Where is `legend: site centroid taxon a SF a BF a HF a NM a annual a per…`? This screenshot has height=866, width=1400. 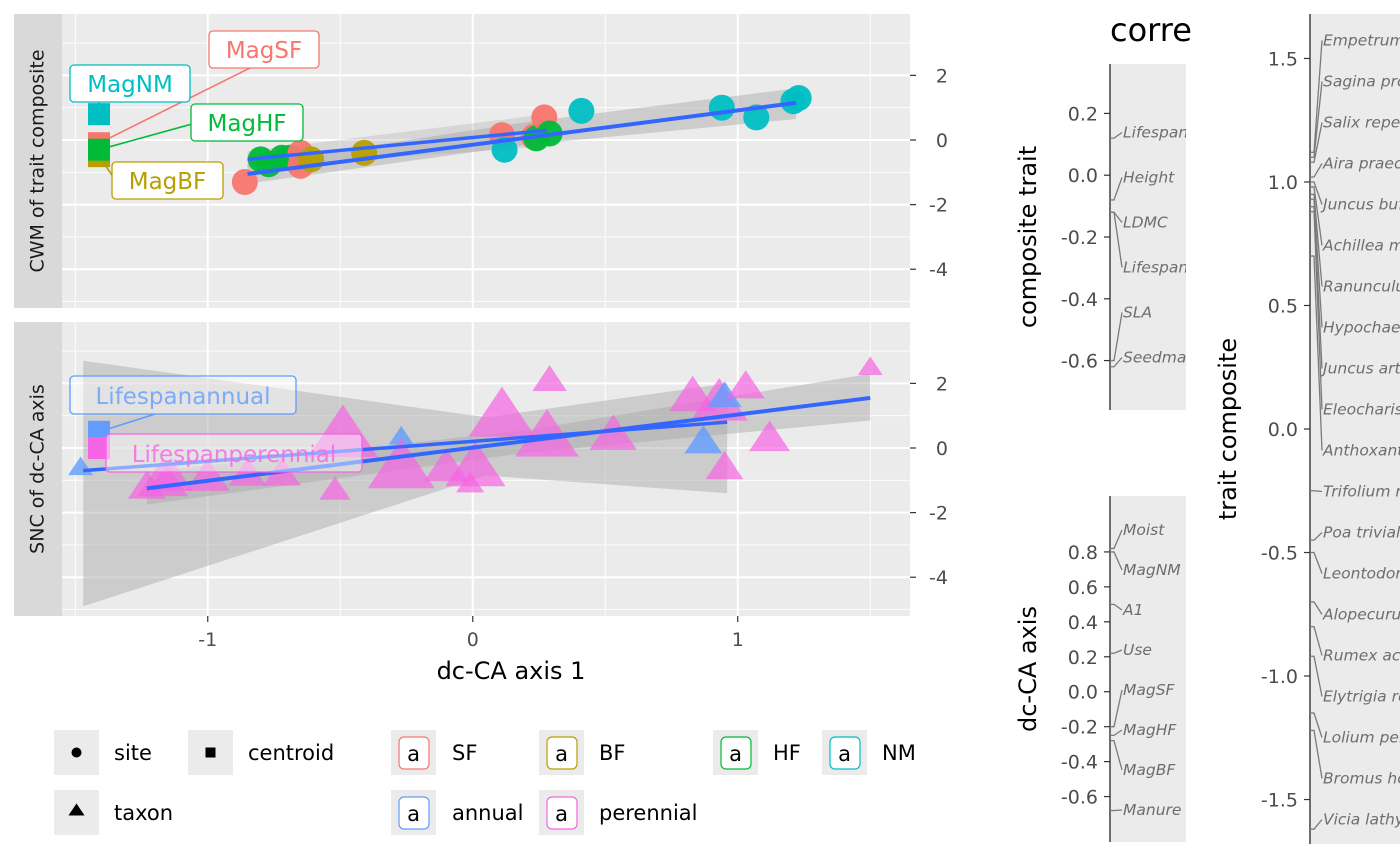 legend: site centroid taxon a SF a BF a HF a NM a annual a per… is located at coordinates (485, 782).